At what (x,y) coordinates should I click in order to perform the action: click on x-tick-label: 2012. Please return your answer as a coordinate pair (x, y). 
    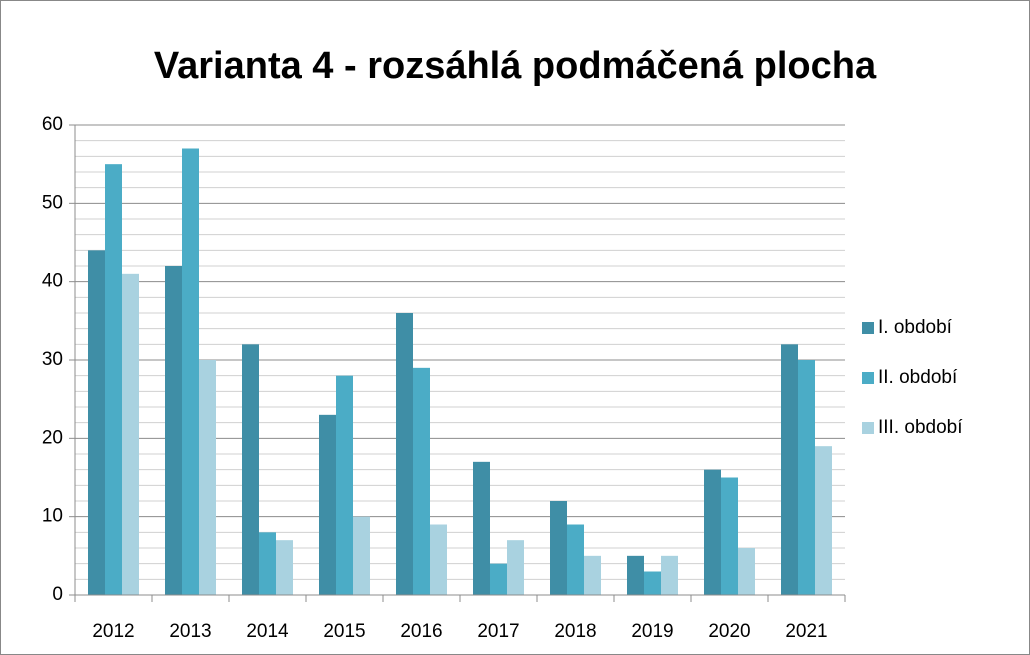
    Looking at the image, I should click on (113, 631).